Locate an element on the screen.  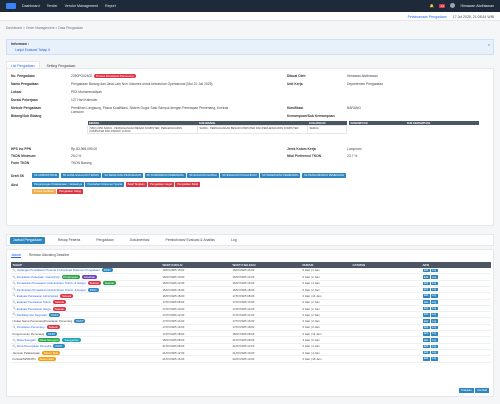
stage-name-wrap: 🔍 Evaluasi Penawaran Administrasi Selesai is located at coordinates (86, 295).